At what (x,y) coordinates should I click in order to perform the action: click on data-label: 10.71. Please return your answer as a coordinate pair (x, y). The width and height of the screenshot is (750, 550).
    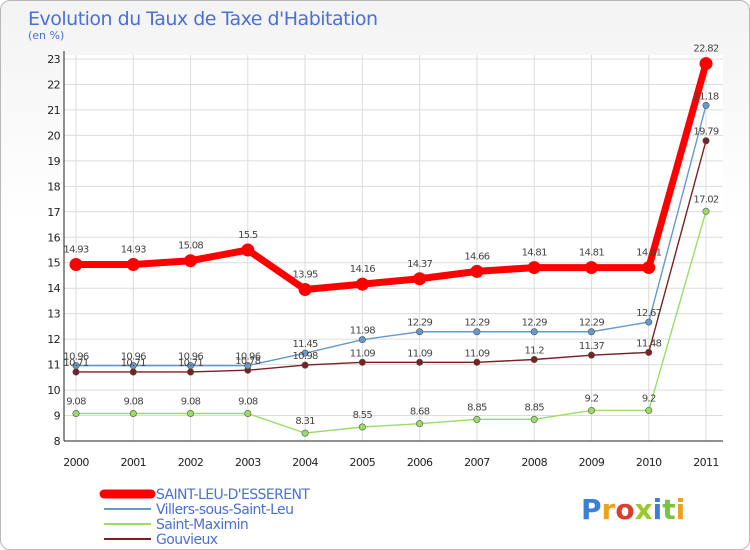
    Looking at the image, I should click on (133, 363).